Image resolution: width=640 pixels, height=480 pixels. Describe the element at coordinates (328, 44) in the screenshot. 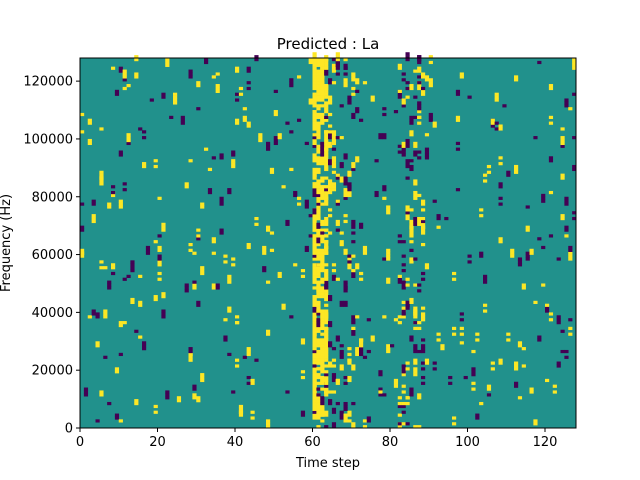

I see `chart-title: Predicted : La` at that location.